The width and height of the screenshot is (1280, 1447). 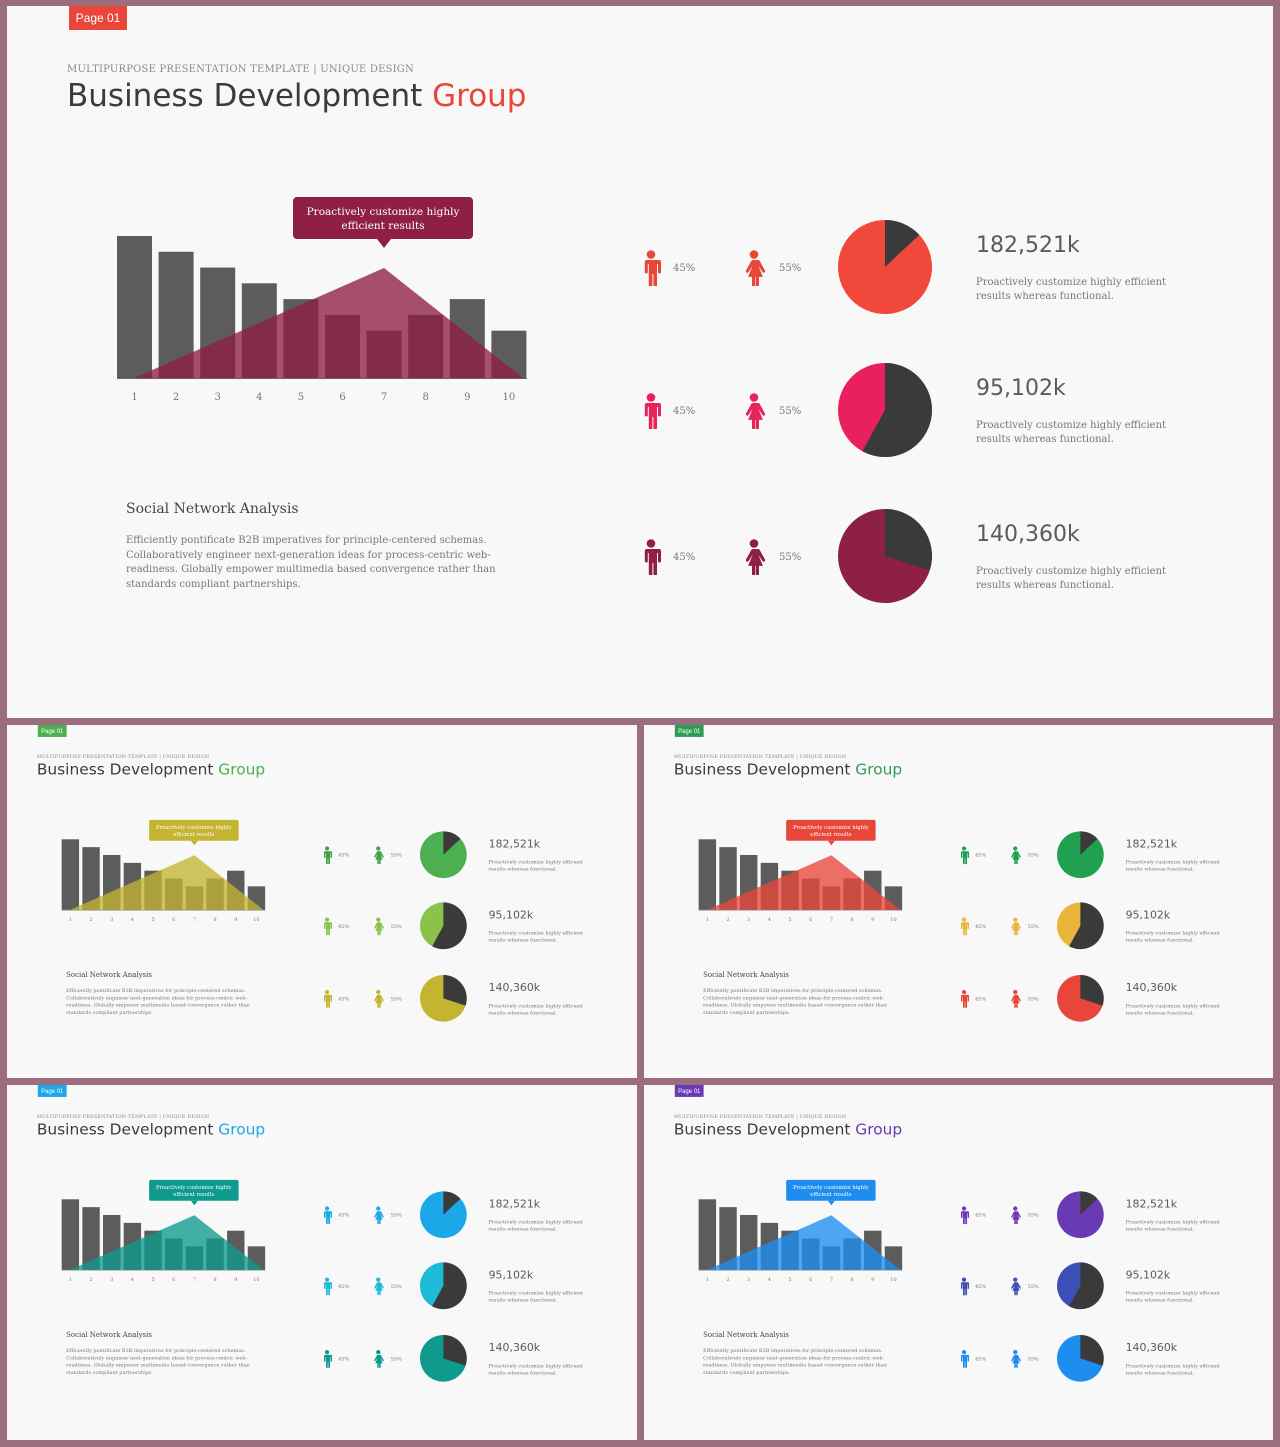 I want to click on section-heading: Social Network Analysis, so click(x=746, y=1335).